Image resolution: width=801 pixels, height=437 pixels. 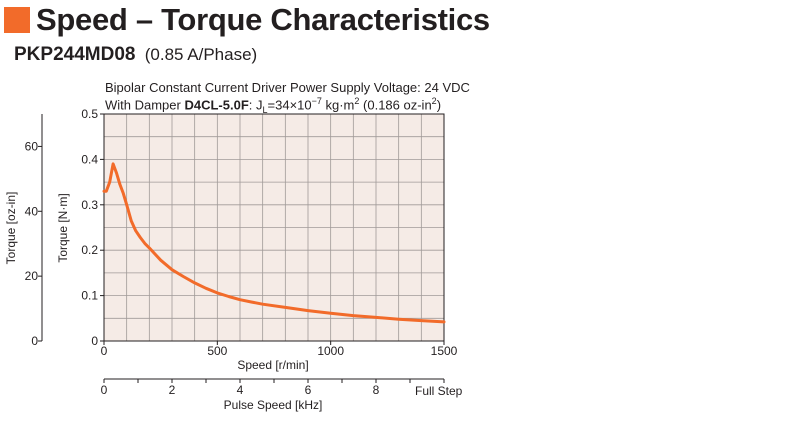 What do you see at coordinates (273, 405) in the screenshot?
I see `x2-axis-label: Pulse Speed [kHz]` at bounding box center [273, 405].